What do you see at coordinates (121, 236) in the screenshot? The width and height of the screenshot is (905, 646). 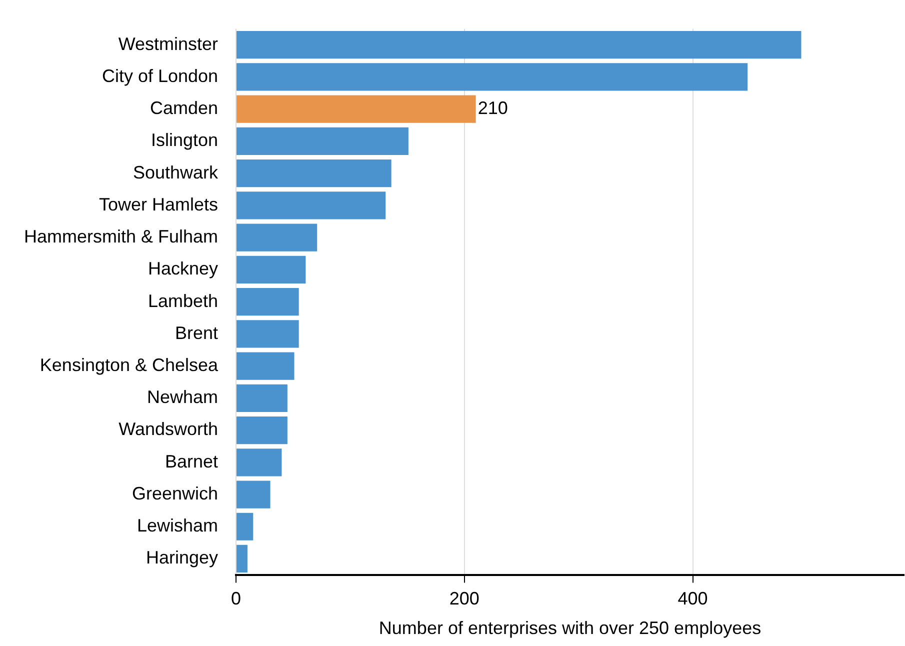 I see `y-tick-label: Hammersmith & Fulham` at bounding box center [121, 236].